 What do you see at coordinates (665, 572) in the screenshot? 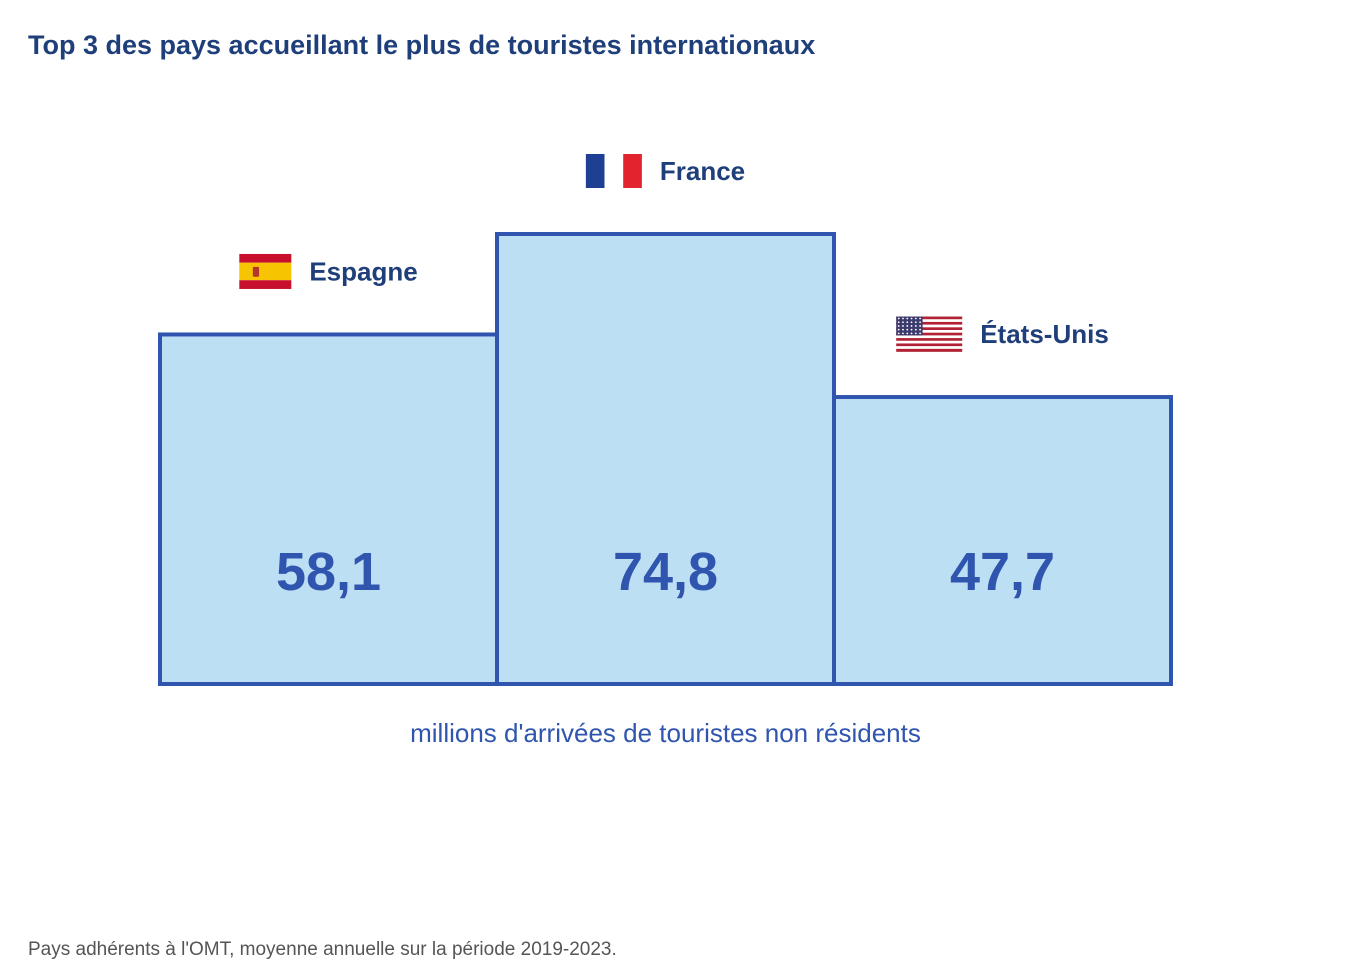
I see `value-label-1: 74,8` at bounding box center [665, 572].